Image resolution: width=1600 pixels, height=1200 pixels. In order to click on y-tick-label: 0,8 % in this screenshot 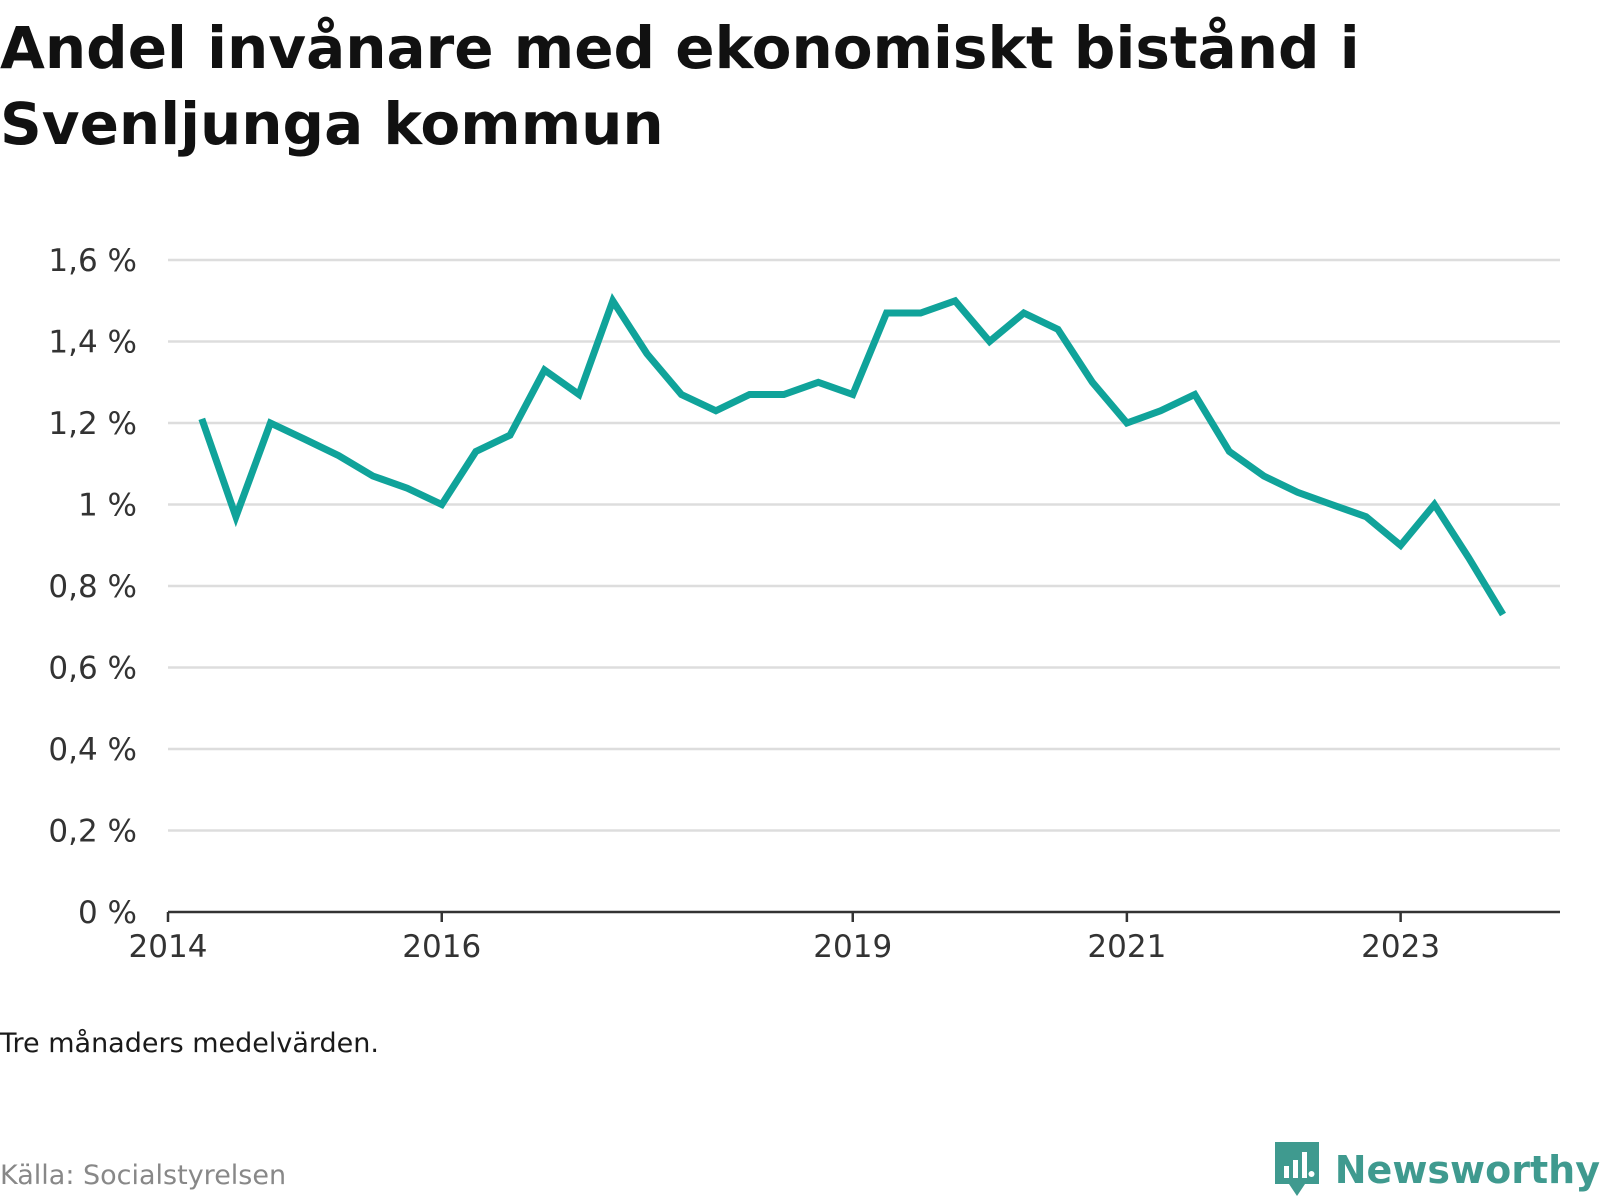, I will do `click(92, 587)`.